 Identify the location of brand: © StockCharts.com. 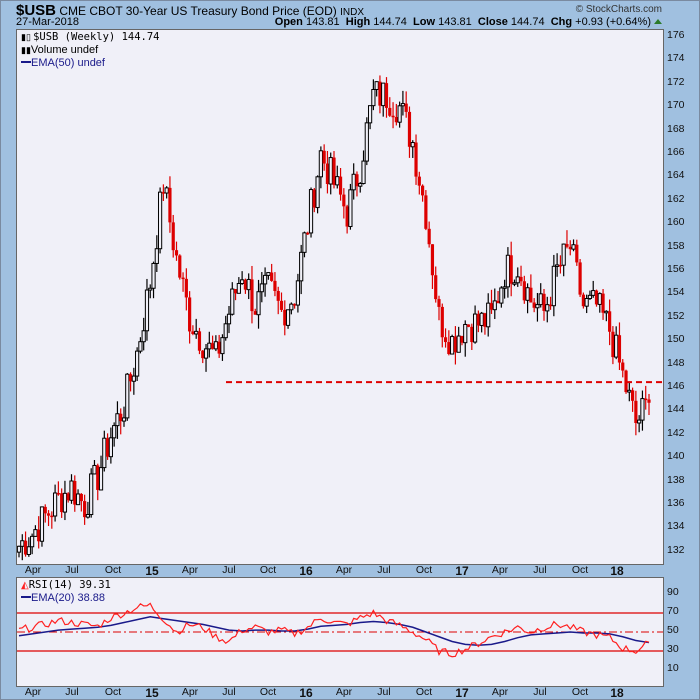
(618, 9).